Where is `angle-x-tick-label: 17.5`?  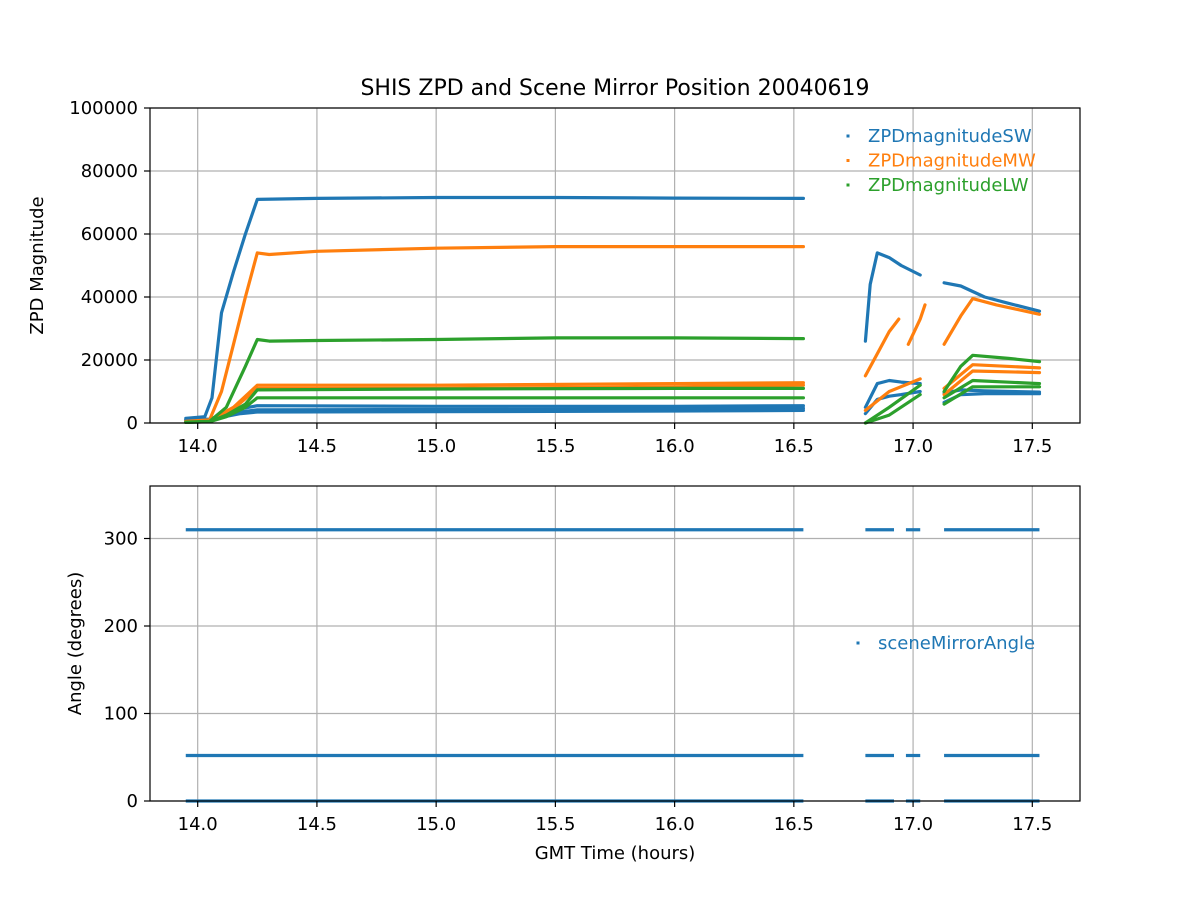 angle-x-tick-label: 17.5 is located at coordinates (1032, 824).